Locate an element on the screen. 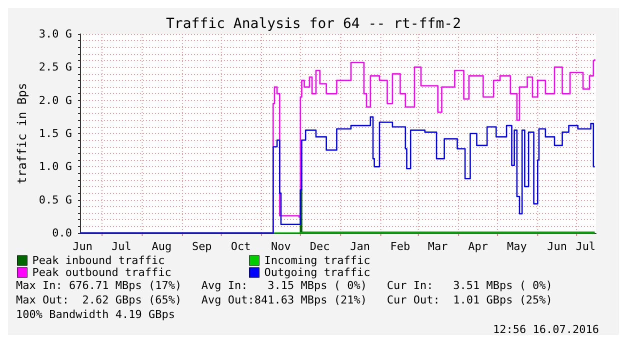  y-tick-label: 1.5 G is located at coordinates (55, 133).